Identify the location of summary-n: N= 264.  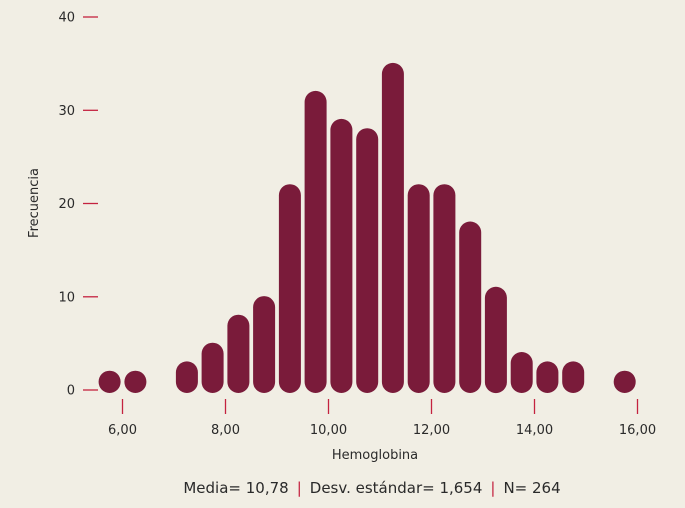
(531, 488).